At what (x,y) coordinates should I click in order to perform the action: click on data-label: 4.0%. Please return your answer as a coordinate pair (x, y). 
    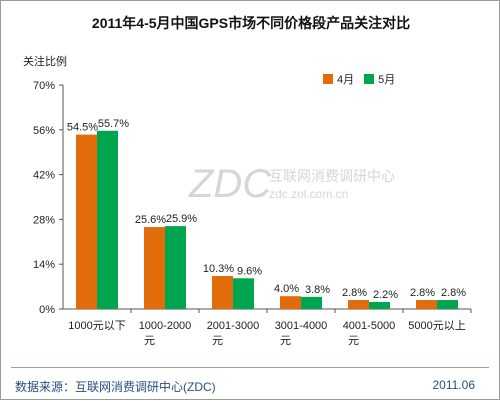
    Looking at the image, I should click on (286, 289).